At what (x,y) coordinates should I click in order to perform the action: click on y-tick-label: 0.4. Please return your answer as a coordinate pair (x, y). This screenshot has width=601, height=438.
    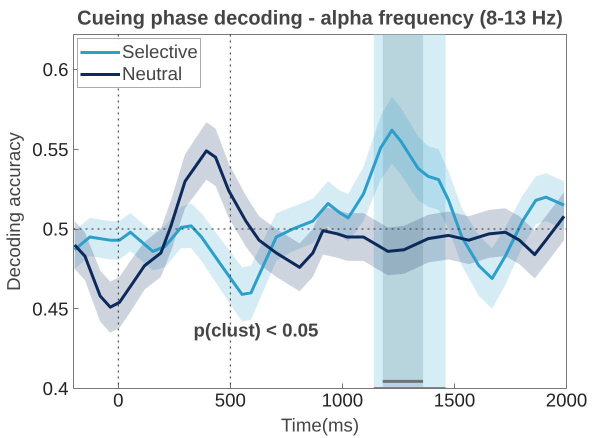
    Looking at the image, I should click on (55, 388).